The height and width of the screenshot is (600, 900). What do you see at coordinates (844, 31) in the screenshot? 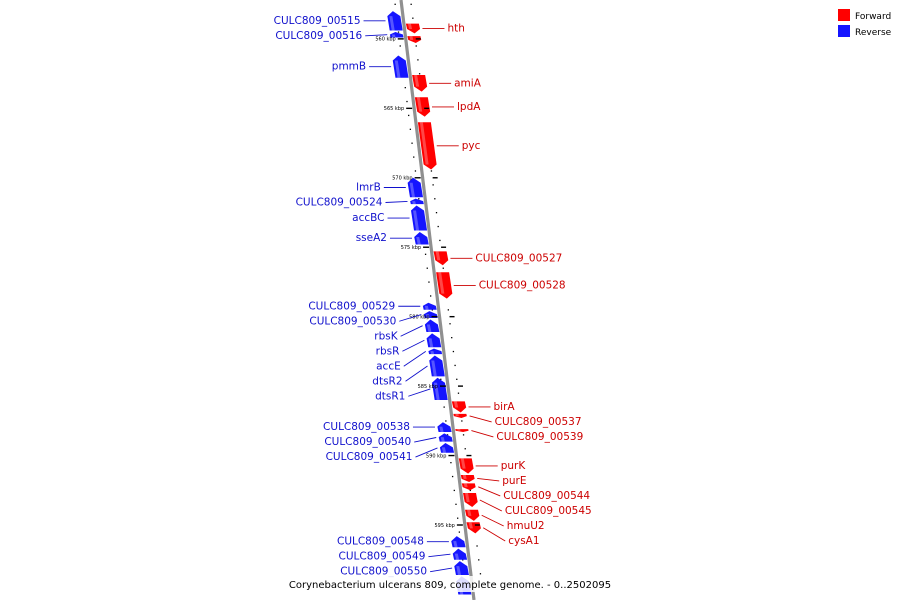
I see `legend-reverse-swatch` at bounding box center [844, 31].